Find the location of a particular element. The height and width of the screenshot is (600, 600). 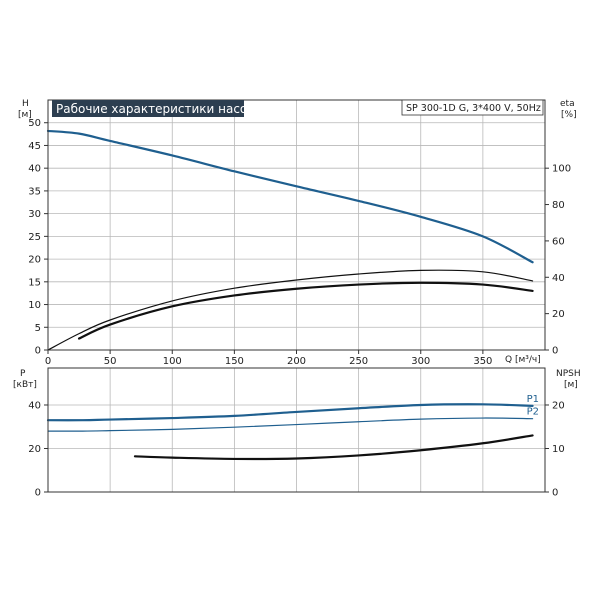

left-axis-tick-label: 15 is located at coordinates (34, 282).